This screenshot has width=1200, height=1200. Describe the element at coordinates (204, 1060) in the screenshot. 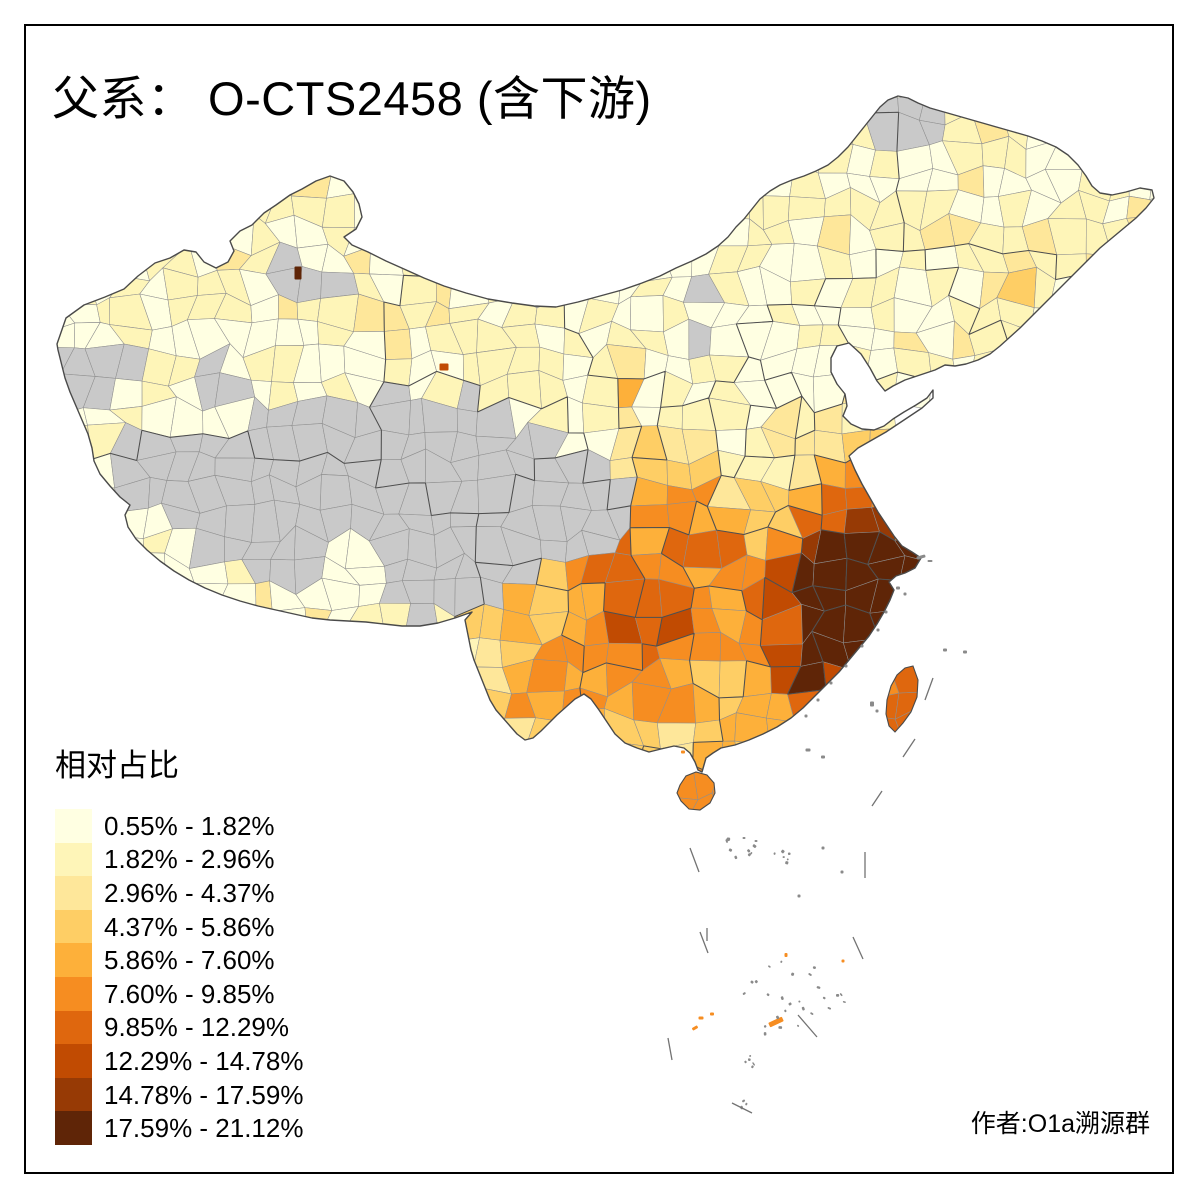

I see `legend-label: 12.29% - 14.78%` at that location.